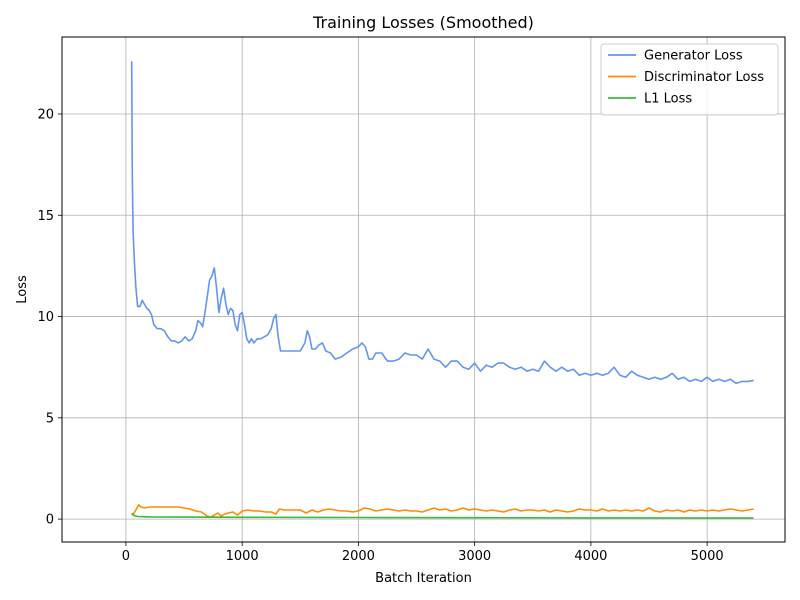  I want to click on chart-title: Training Losses (Smoothed), so click(423, 22).